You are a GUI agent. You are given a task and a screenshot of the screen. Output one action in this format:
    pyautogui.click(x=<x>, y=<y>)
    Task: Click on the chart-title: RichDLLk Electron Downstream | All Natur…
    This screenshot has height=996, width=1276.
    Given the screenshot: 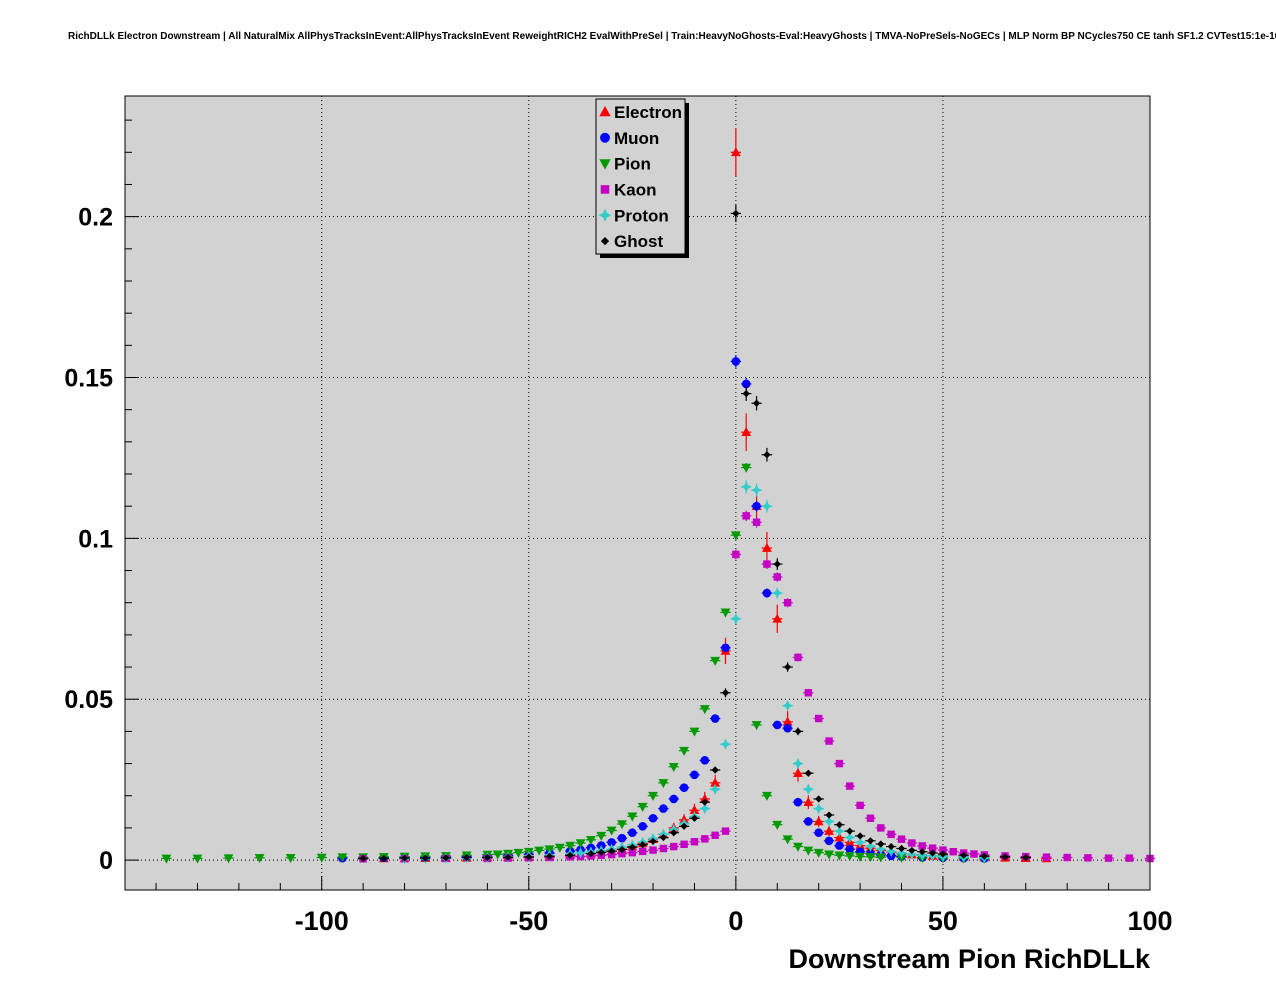 What is the action you would take?
    pyautogui.click(x=672, y=36)
    